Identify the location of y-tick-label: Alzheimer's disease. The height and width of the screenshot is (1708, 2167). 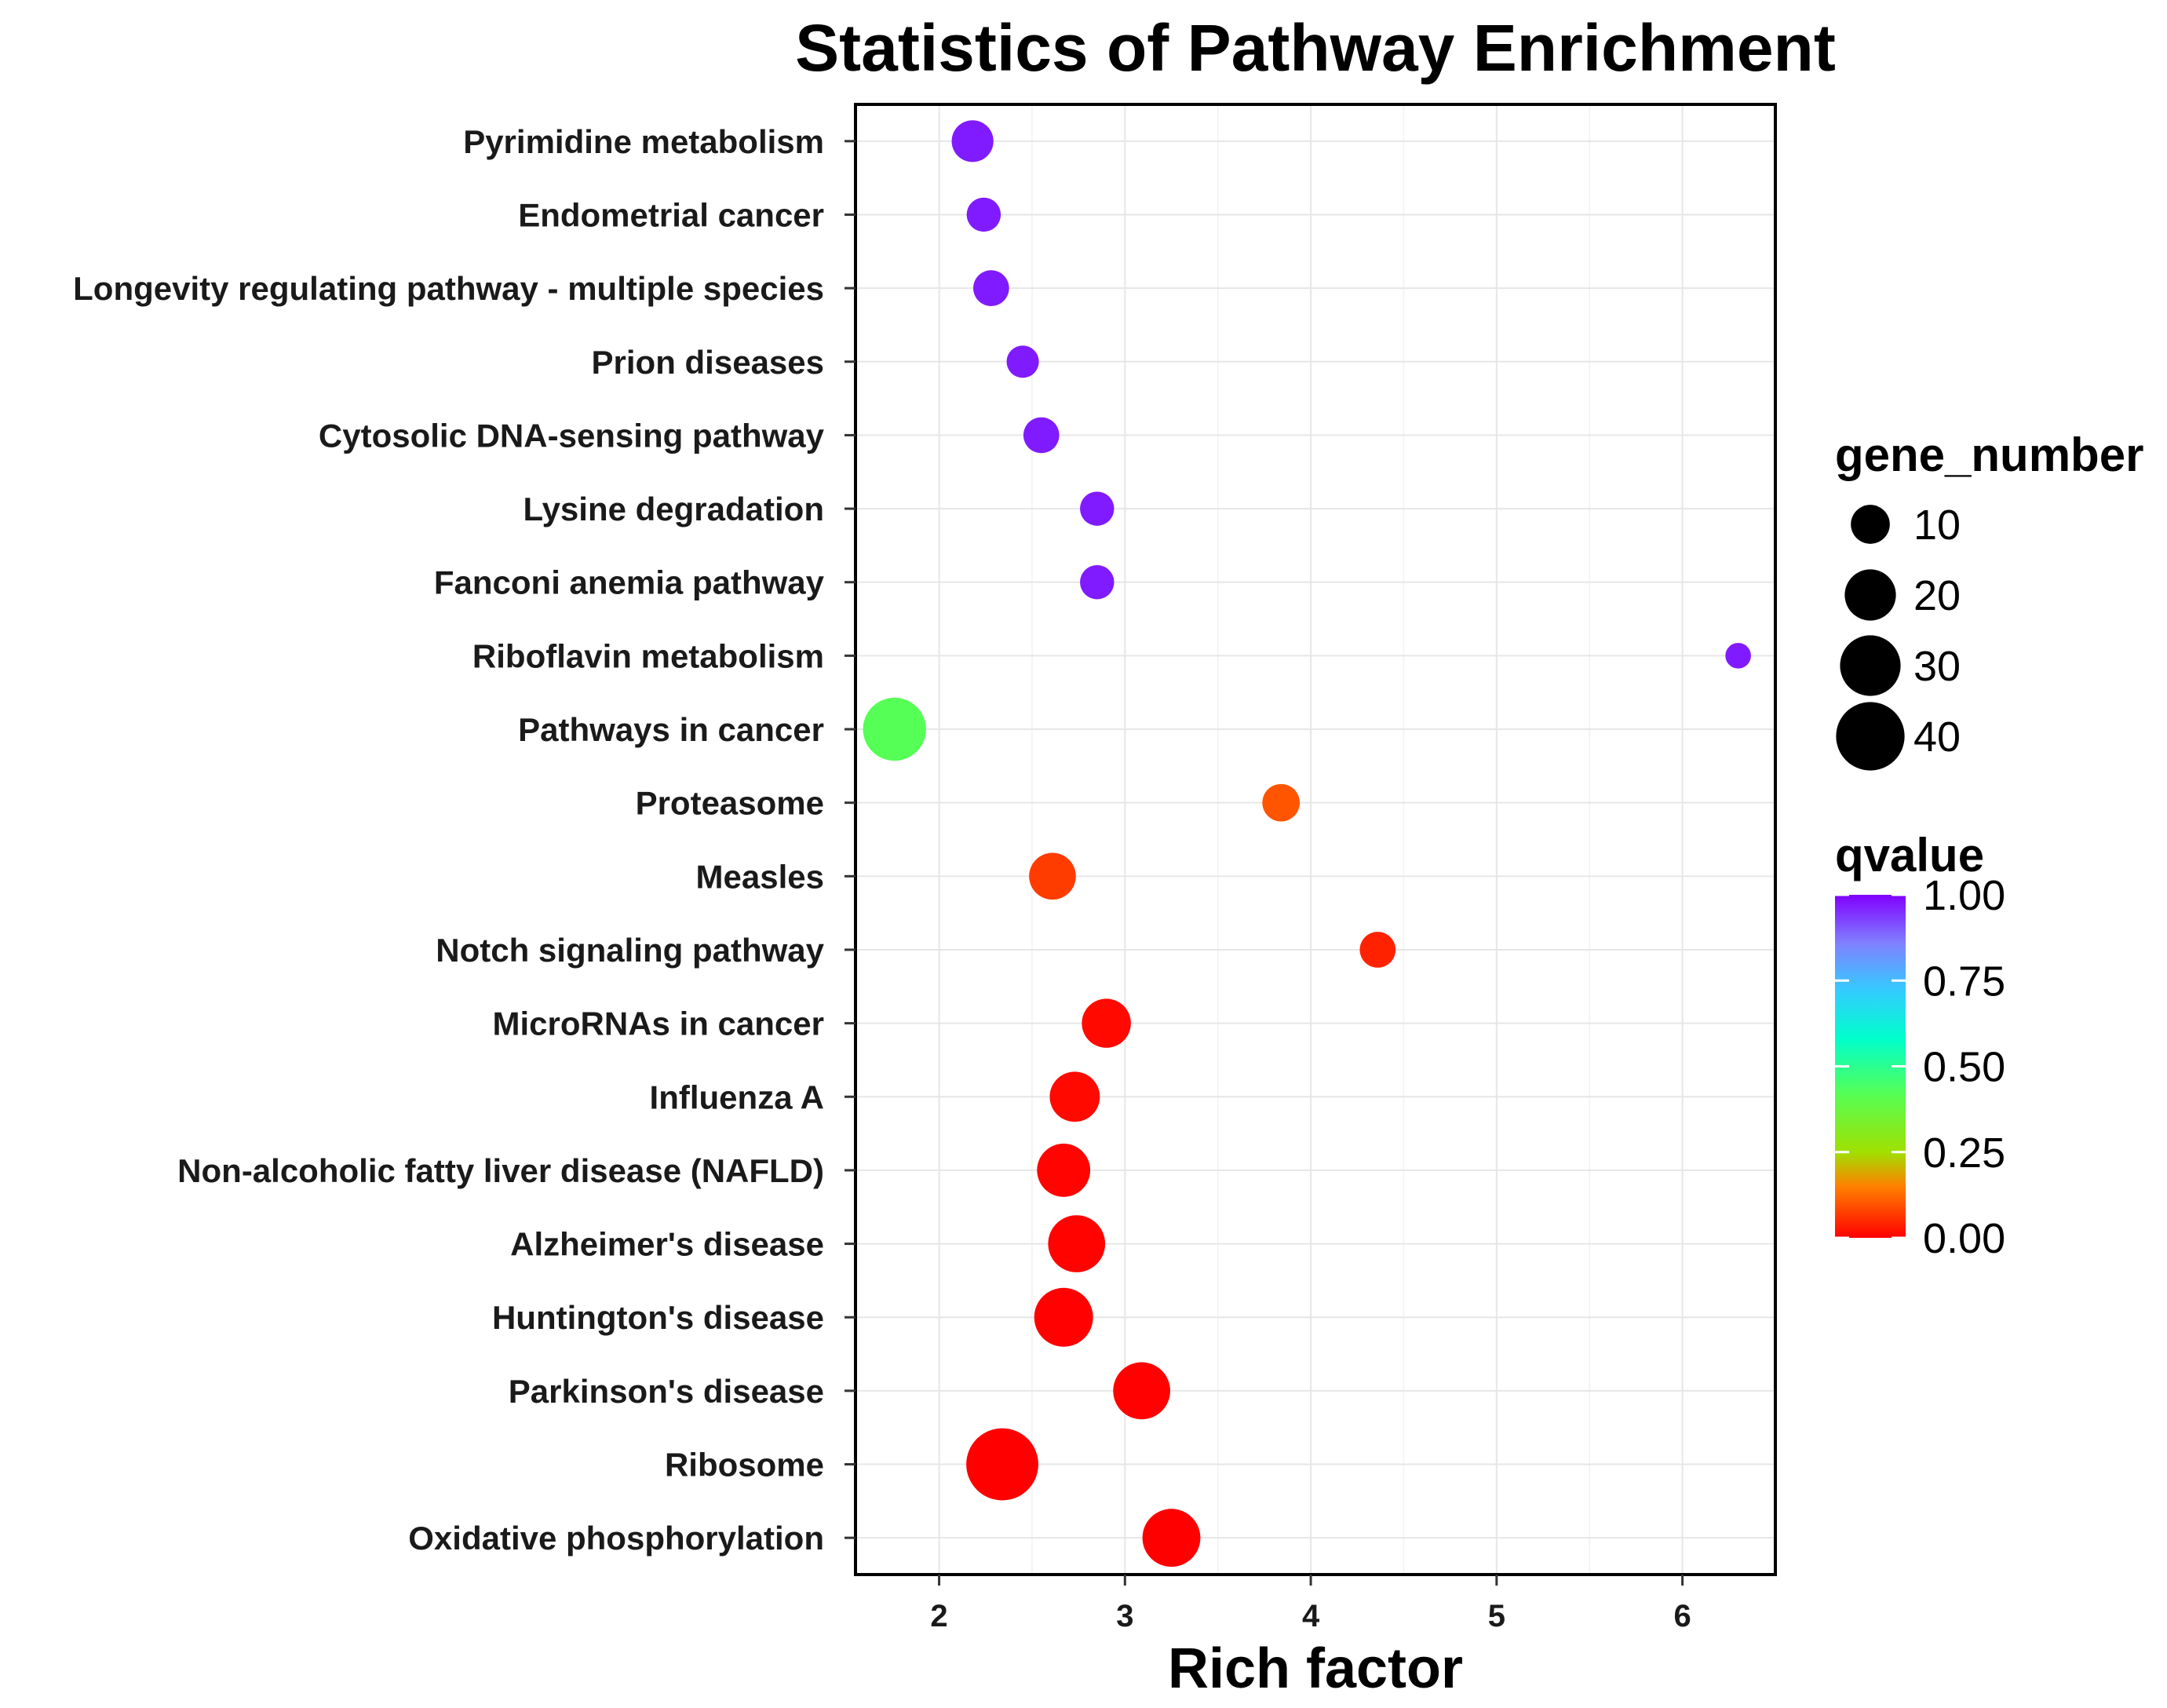
(667, 1244).